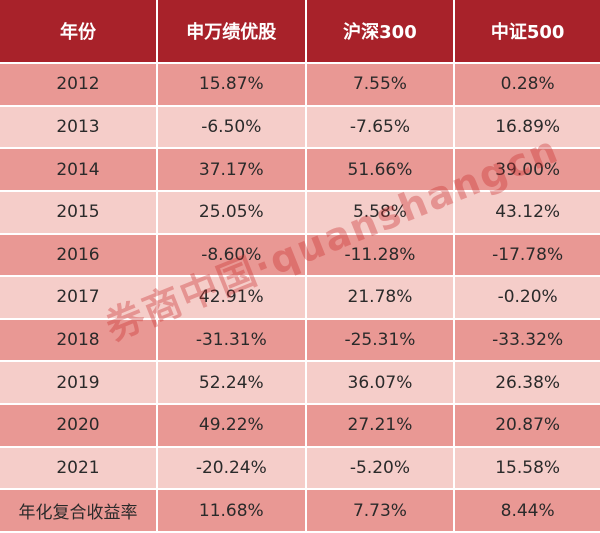 The height and width of the screenshot is (533, 600). What do you see at coordinates (381, 256) in the screenshot?
I see `cell-csi300: -11.28%` at bounding box center [381, 256].